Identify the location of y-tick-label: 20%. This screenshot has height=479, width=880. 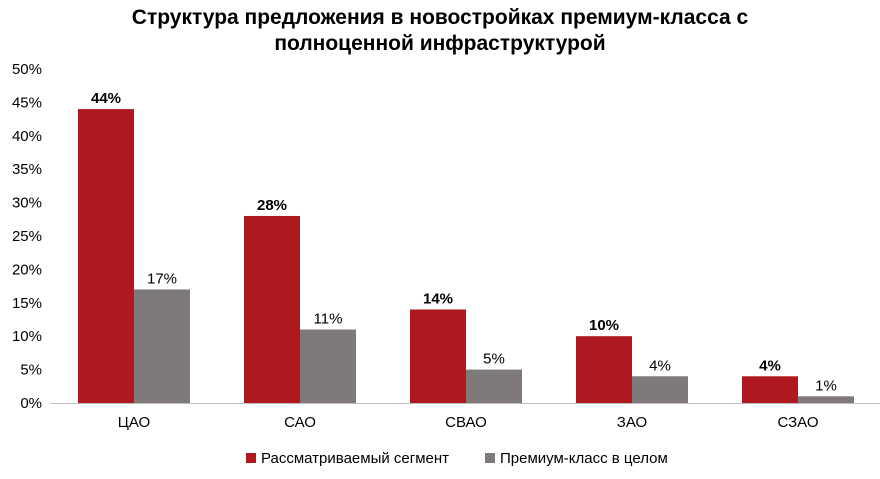
(27, 269).